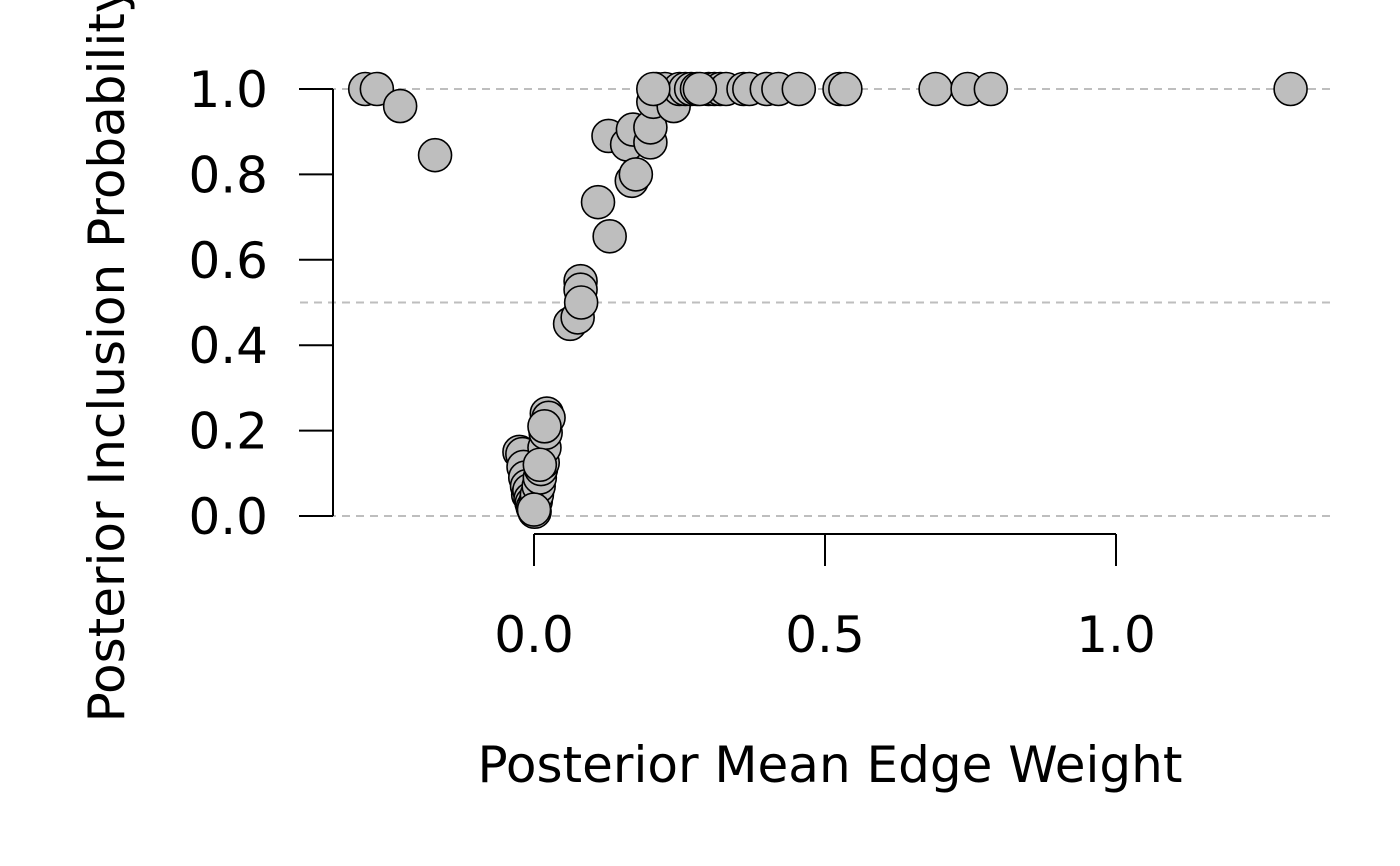 The height and width of the screenshot is (866, 1400). Describe the element at coordinates (228, 175) in the screenshot. I see `y-tick-label: 0.8` at that location.